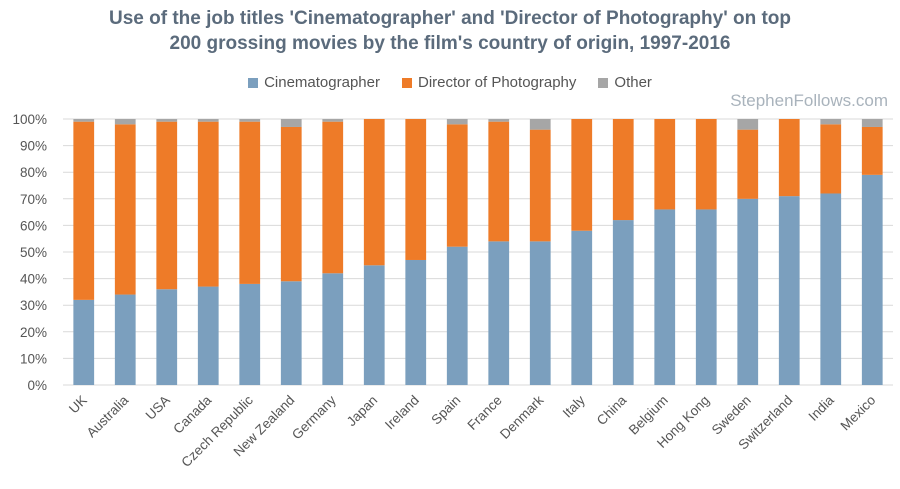  I want to click on x-tick-label: Ireland, so click(402, 413).